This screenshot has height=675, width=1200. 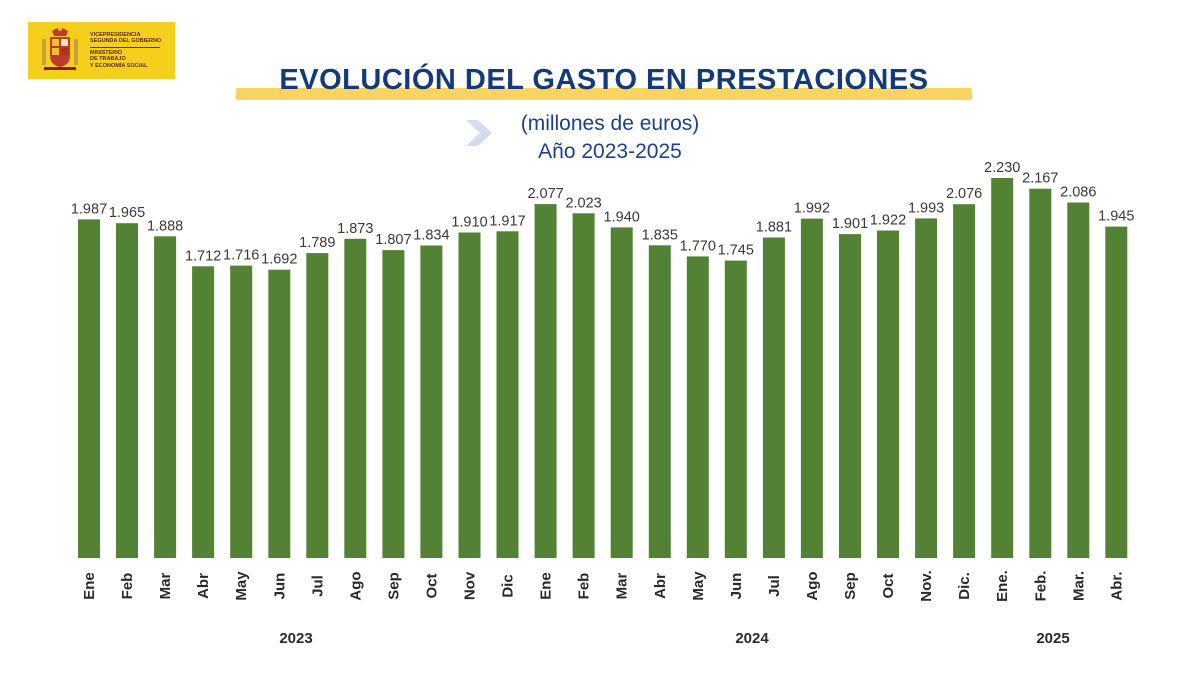 What do you see at coordinates (752, 638) in the screenshot?
I see `year-group-label: 2024` at bounding box center [752, 638].